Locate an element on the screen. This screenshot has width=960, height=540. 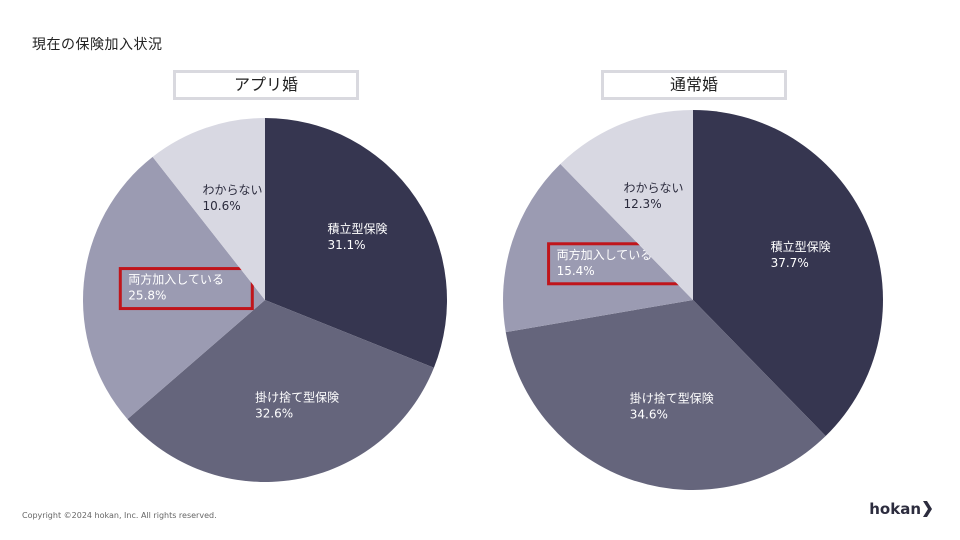
highlight-box is located at coordinates (186, 289).